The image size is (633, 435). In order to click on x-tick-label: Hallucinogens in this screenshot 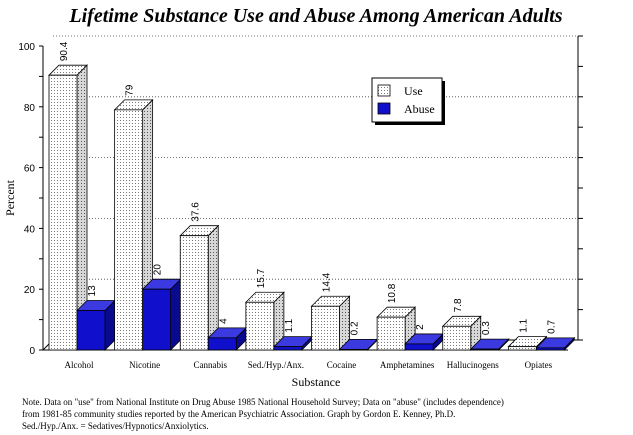, I will do `click(473, 365)`.